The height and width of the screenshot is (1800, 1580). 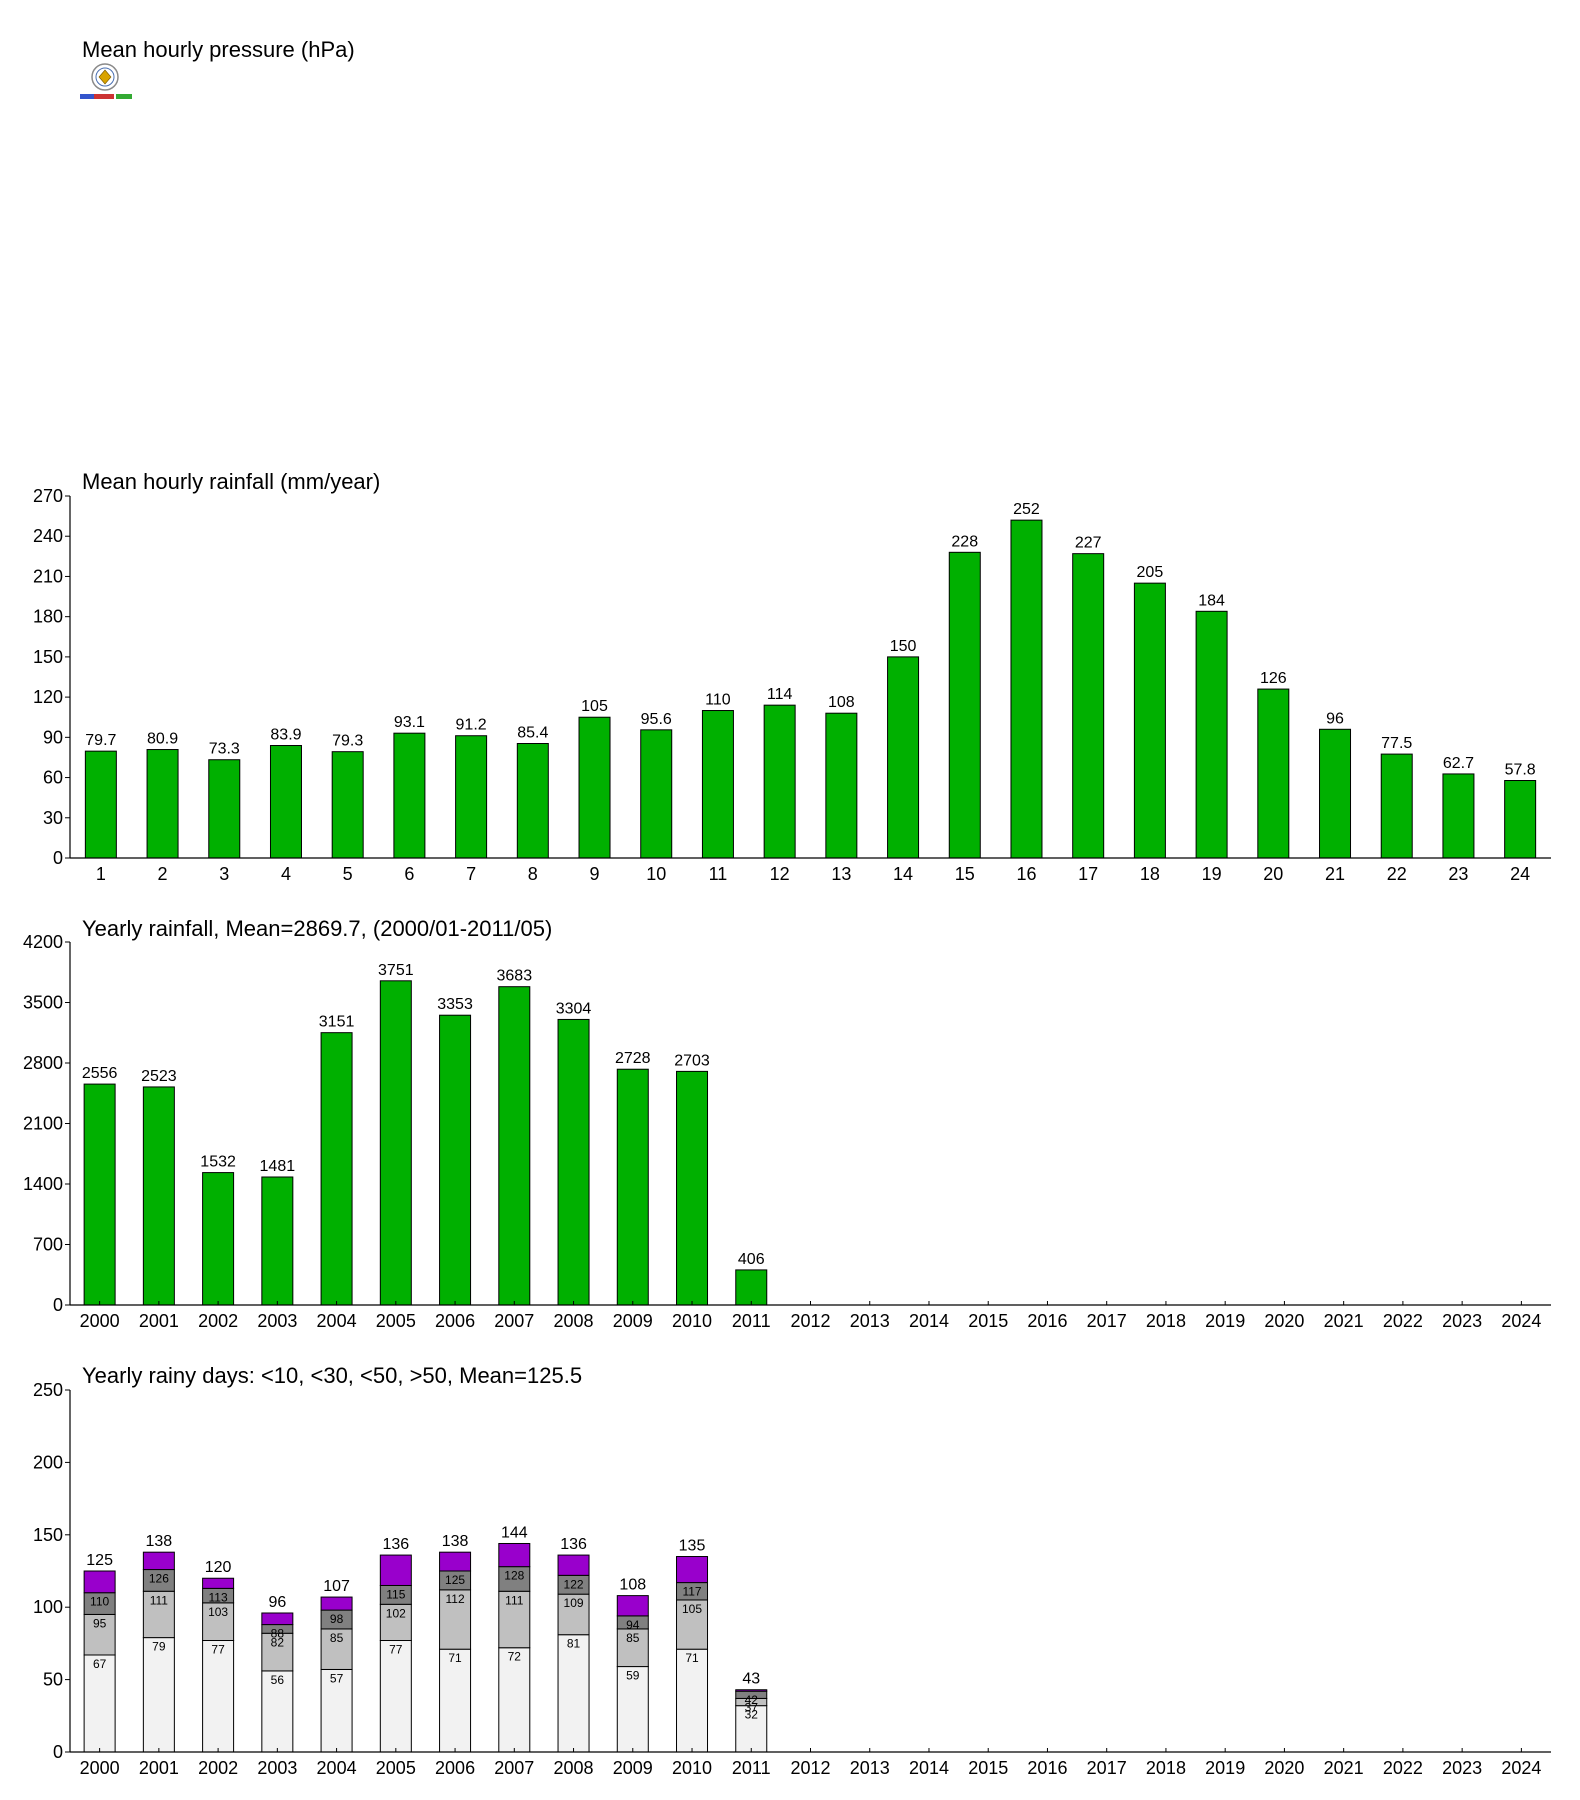 What do you see at coordinates (454, 1599) in the screenshot?
I see `rainy-days-seg-lt30-label: 112` at bounding box center [454, 1599].